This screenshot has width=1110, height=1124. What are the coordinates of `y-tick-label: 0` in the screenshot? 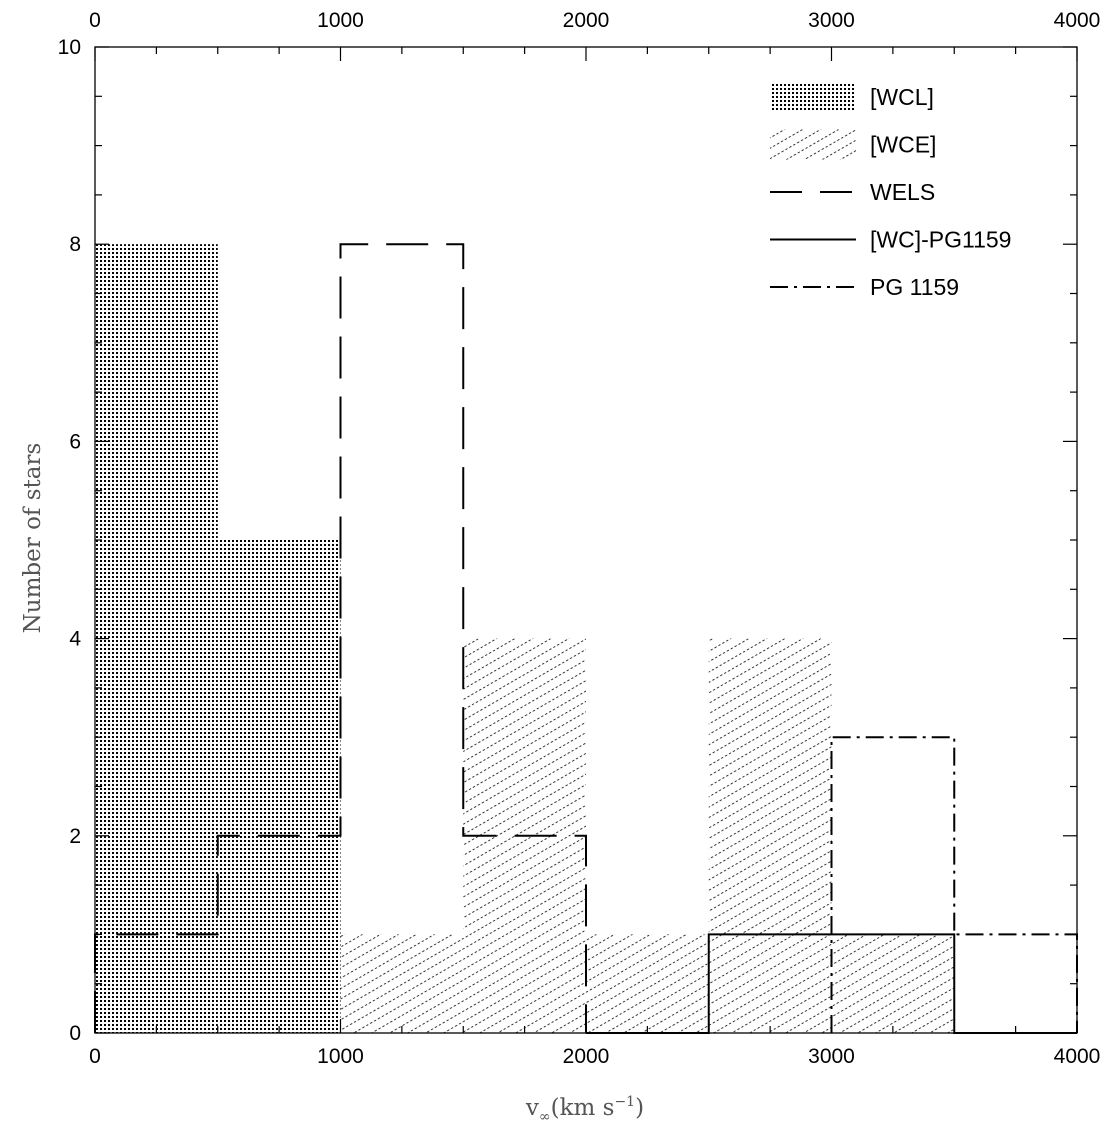 It's located at (75, 1033).